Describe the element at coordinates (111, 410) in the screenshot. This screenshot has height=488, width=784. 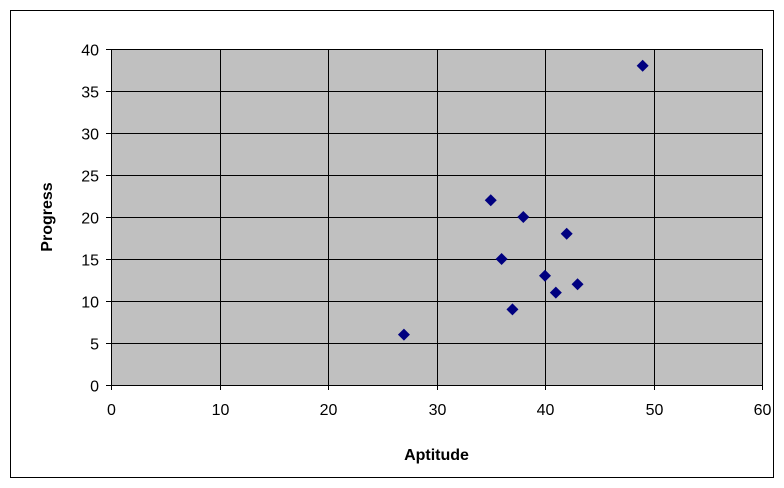
I see `x-tick-label: 0` at that location.